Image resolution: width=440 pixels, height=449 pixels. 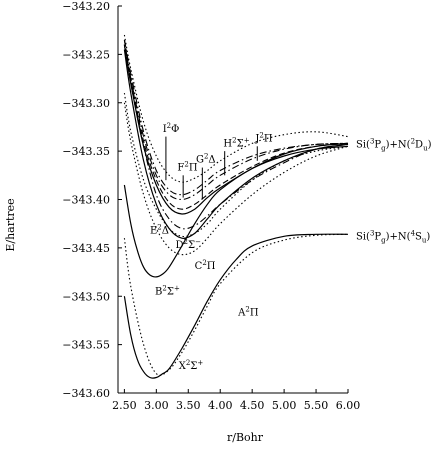 What do you see at coordinates (248, 312) in the screenshot?
I see `state-label-A2Pi: A2Π` at bounding box center [248, 312].